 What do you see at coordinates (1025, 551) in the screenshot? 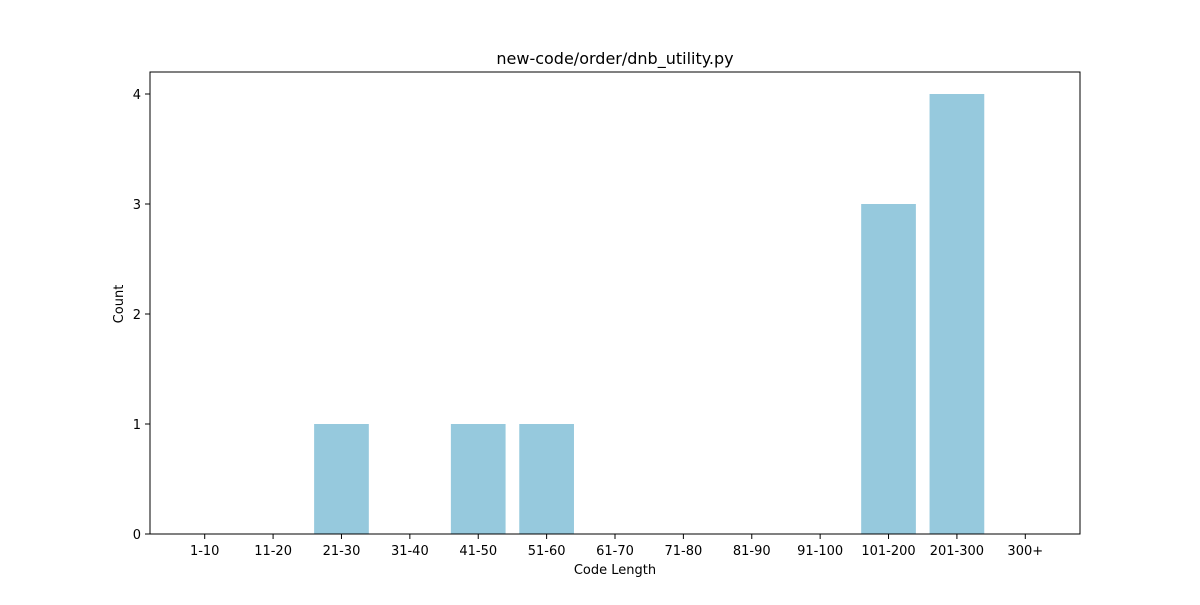
I see `x-tick-label: 300+` at bounding box center [1025, 551].